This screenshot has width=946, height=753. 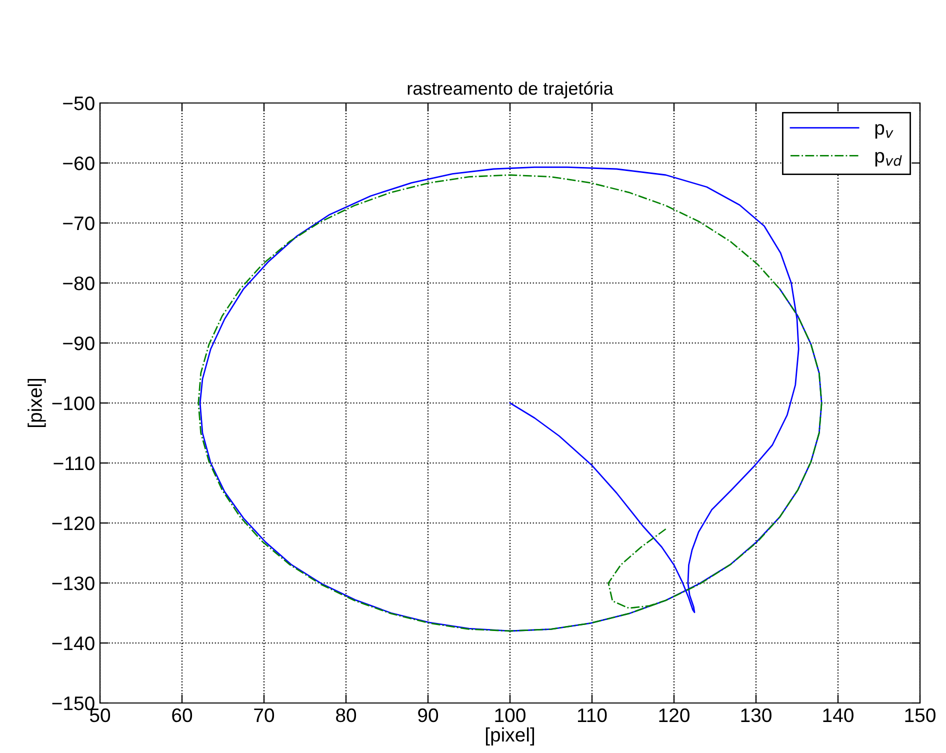 I want to click on chart-title: rastreamento de trajetória, so click(x=511, y=89).